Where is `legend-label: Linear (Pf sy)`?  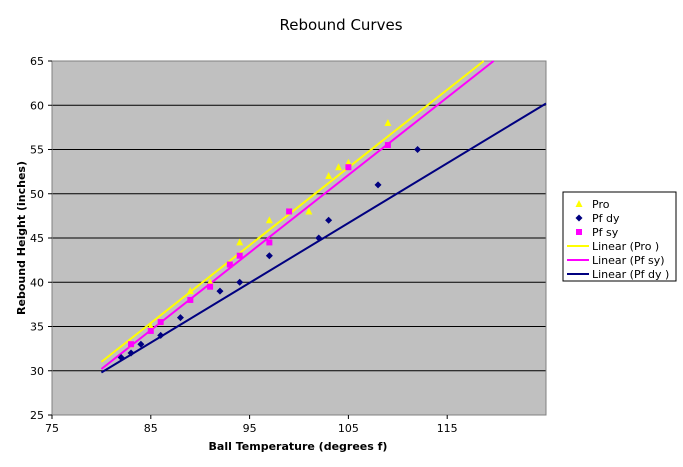 legend-label: Linear (Pf sy) is located at coordinates (628, 260).